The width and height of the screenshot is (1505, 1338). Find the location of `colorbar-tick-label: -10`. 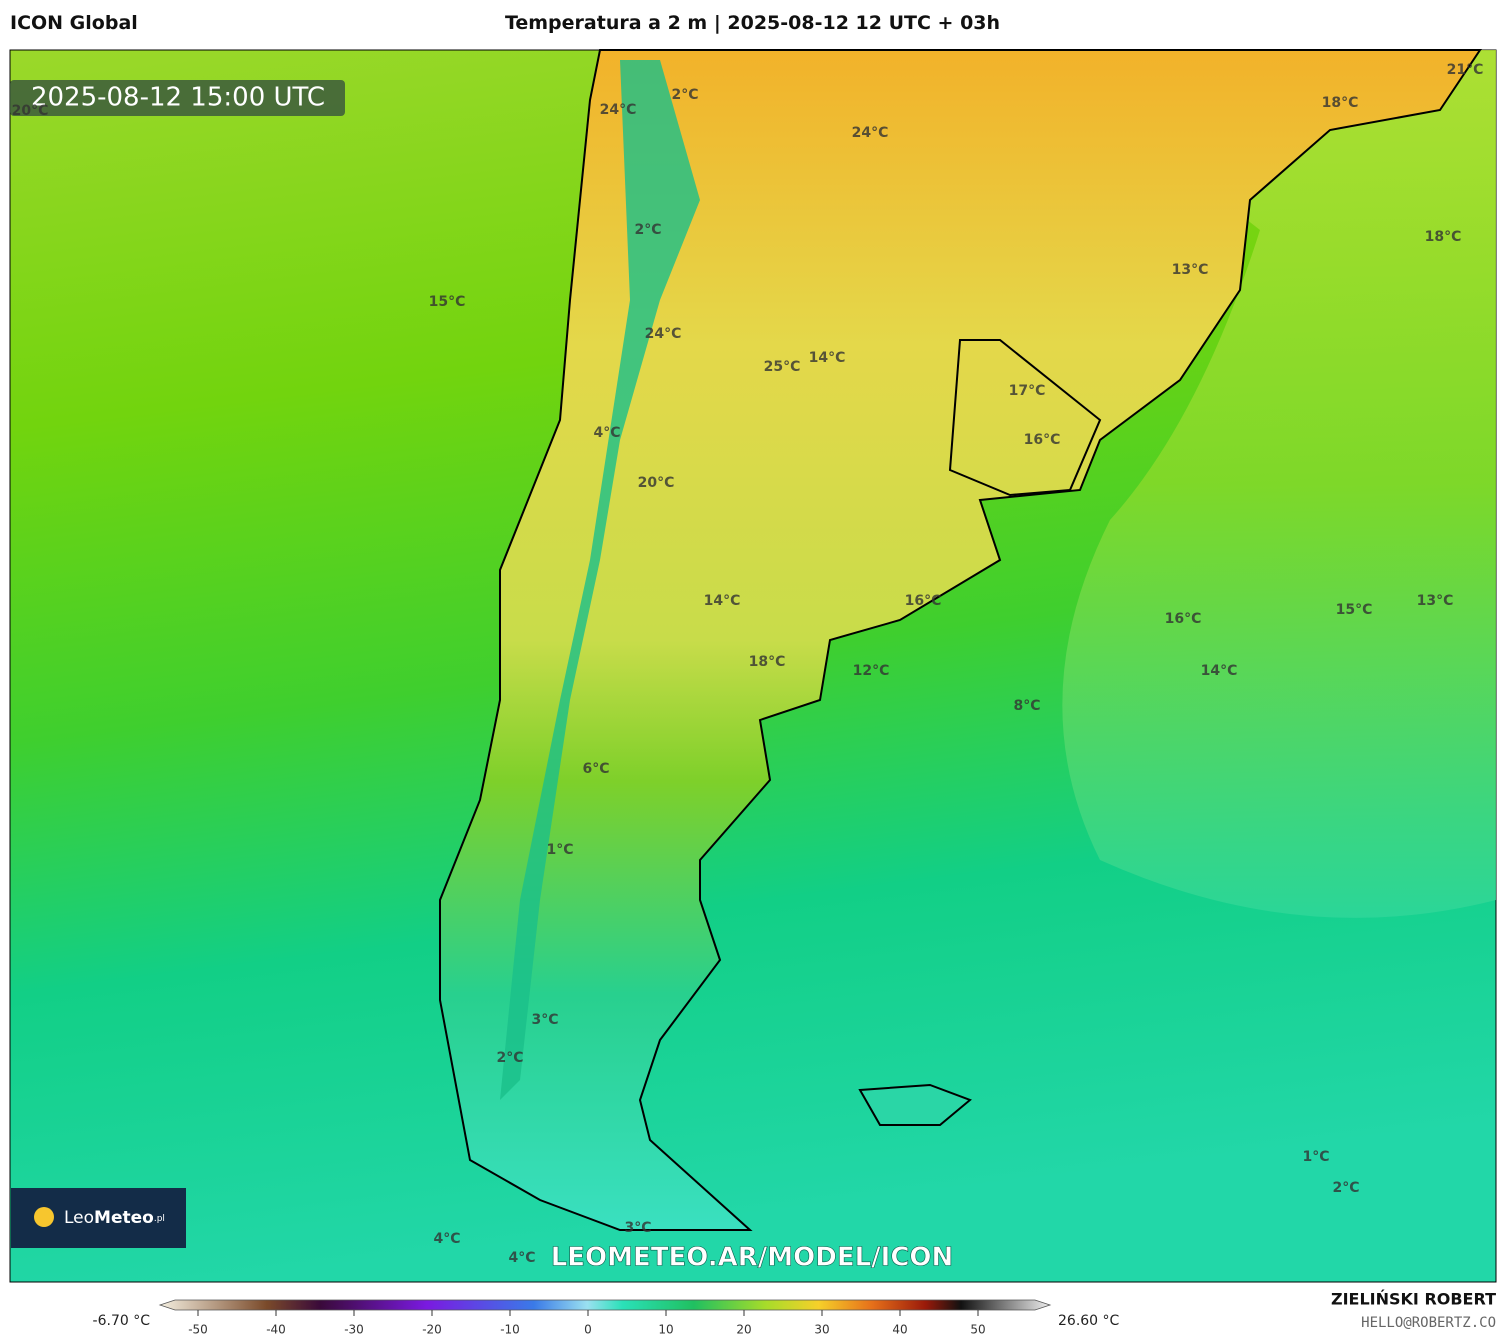

colorbar-tick-label: -10 is located at coordinates (510, 1330).